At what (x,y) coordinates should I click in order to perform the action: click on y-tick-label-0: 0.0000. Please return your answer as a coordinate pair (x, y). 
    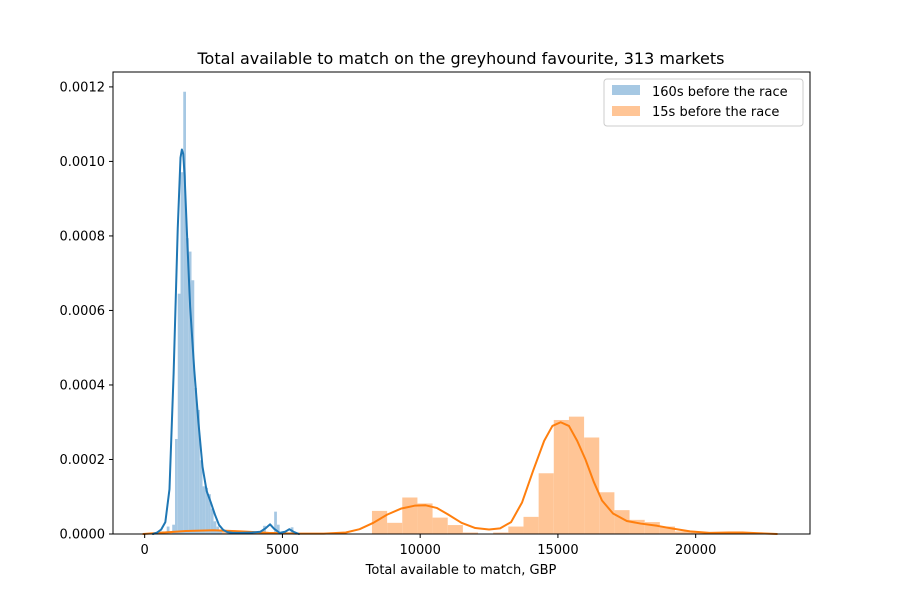
    Looking at the image, I should click on (83, 535).